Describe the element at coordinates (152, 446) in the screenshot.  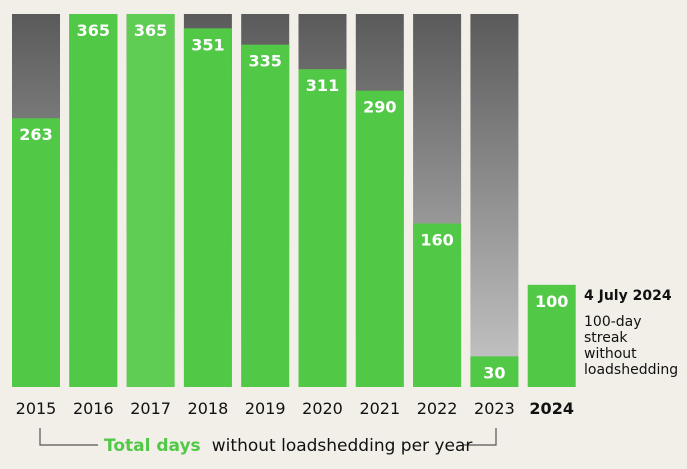
I see `caption-highlight: Total days` at that location.